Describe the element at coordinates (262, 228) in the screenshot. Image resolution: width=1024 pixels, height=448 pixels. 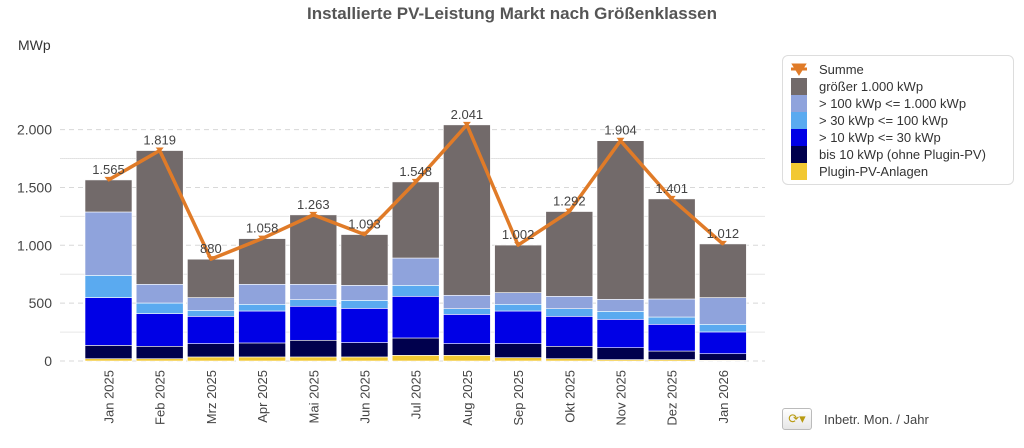
I see `data-label: 1.058` at that location.